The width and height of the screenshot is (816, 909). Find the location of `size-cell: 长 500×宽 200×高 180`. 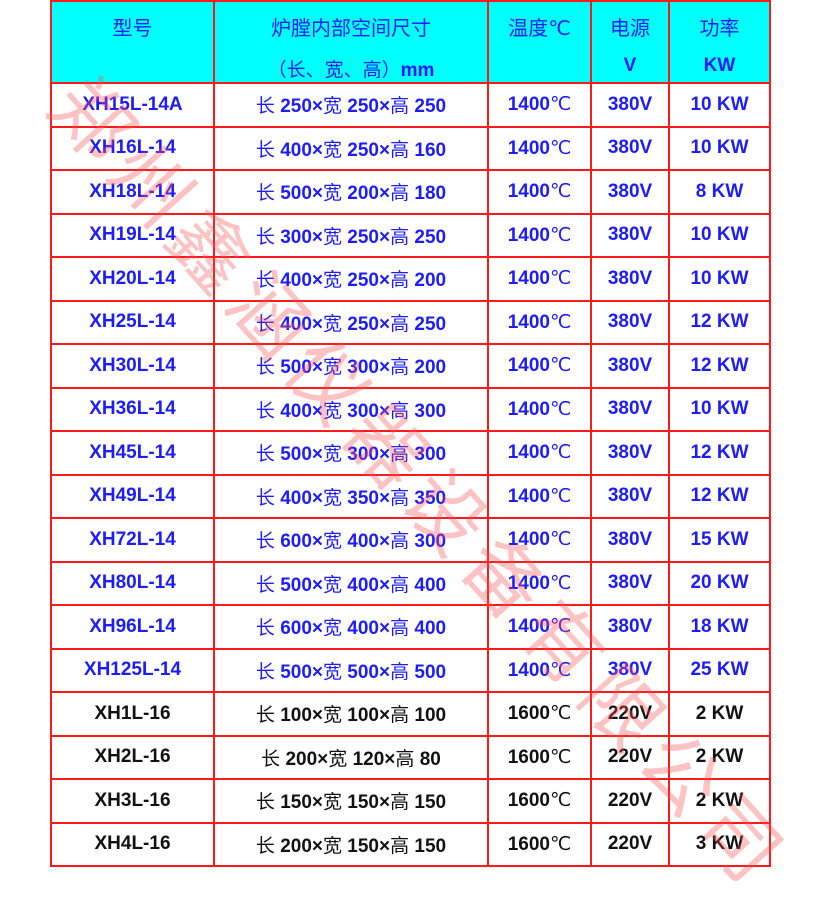

size-cell: 长 500×宽 200×高 180 is located at coordinates (351, 192).